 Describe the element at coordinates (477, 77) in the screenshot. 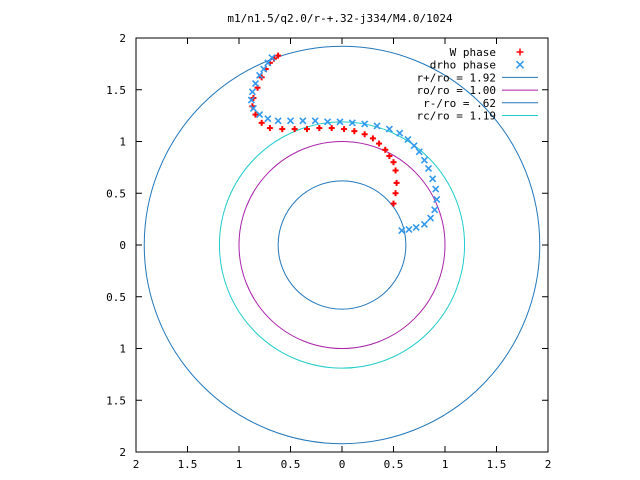

I see `legend-entry: r+/ro = 1.92` at that location.